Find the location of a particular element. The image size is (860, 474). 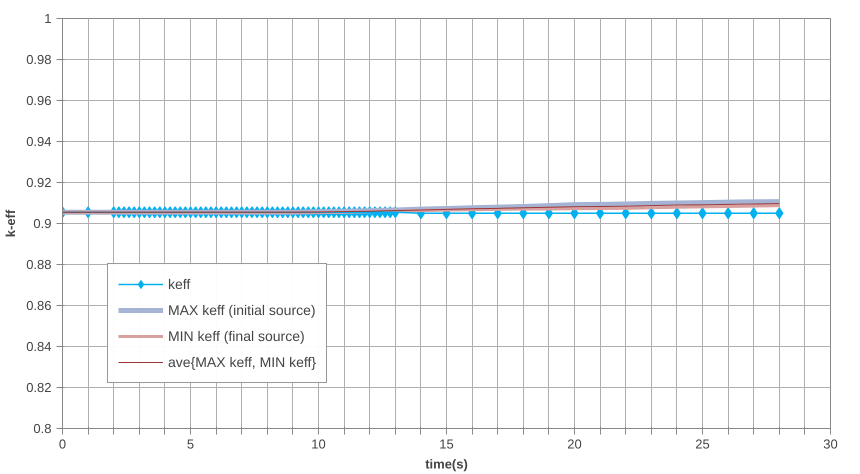

x-tick-label: 15 is located at coordinates (446, 444).